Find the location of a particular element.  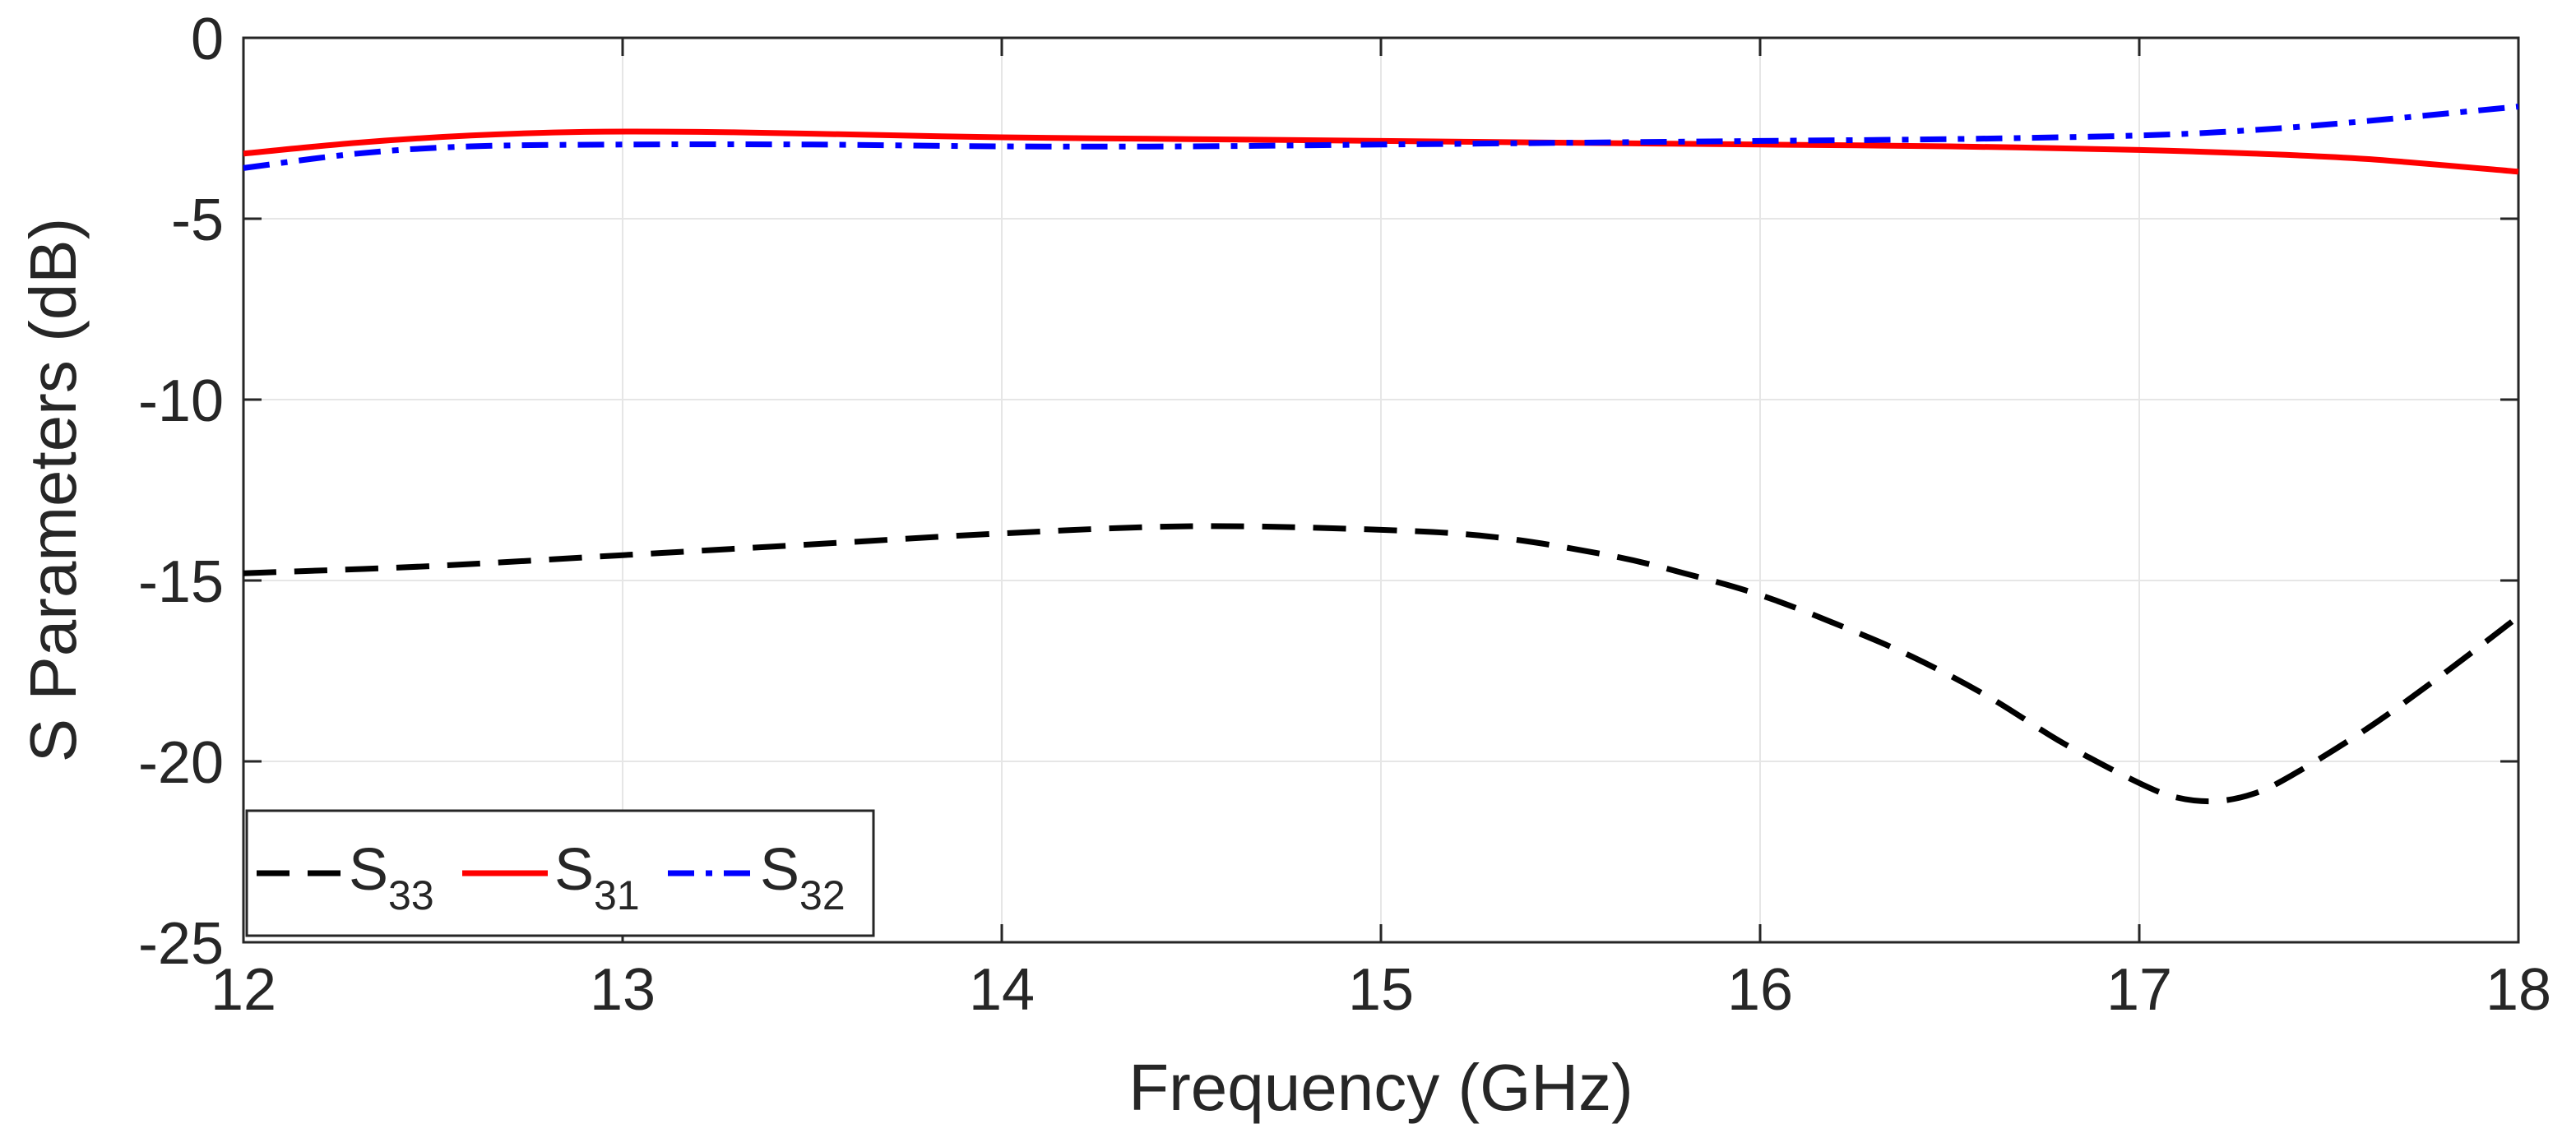

y-tick-label: -5 is located at coordinates (197, 220).